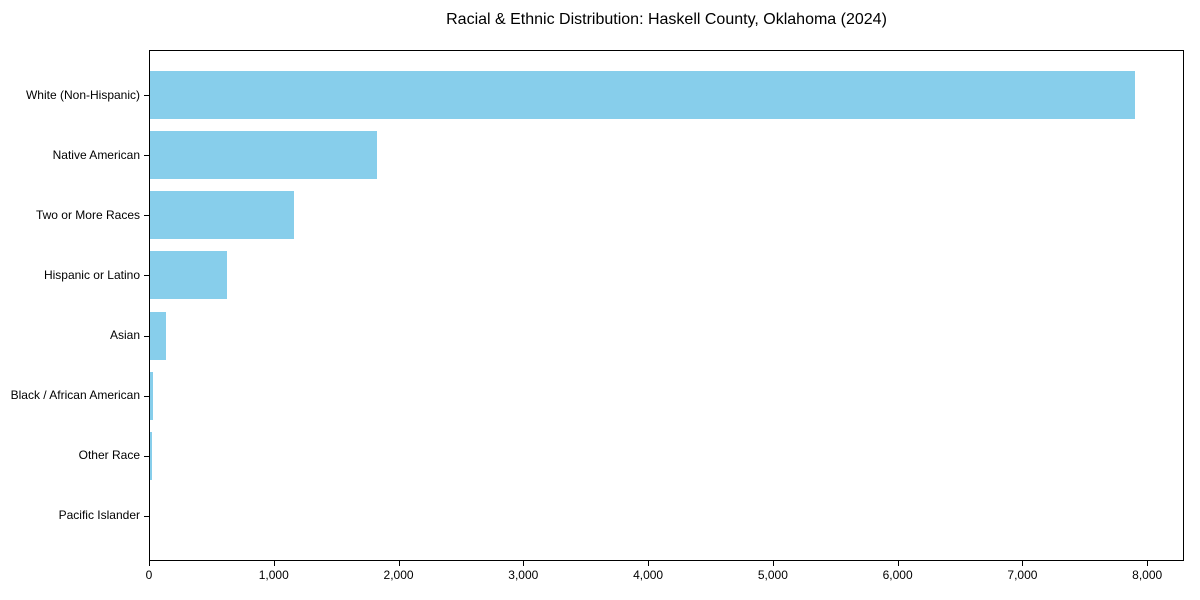 The width and height of the screenshot is (1200, 600). Describe the element at coordinates (149, 575) in the screenshot. I see `x-tick-label: 0` at that location.